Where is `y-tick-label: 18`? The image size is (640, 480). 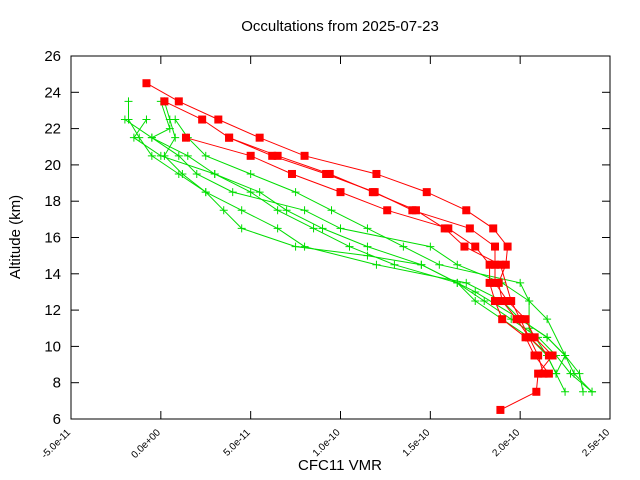
y-tick-label: 18 is located at coordinates (52, 201).